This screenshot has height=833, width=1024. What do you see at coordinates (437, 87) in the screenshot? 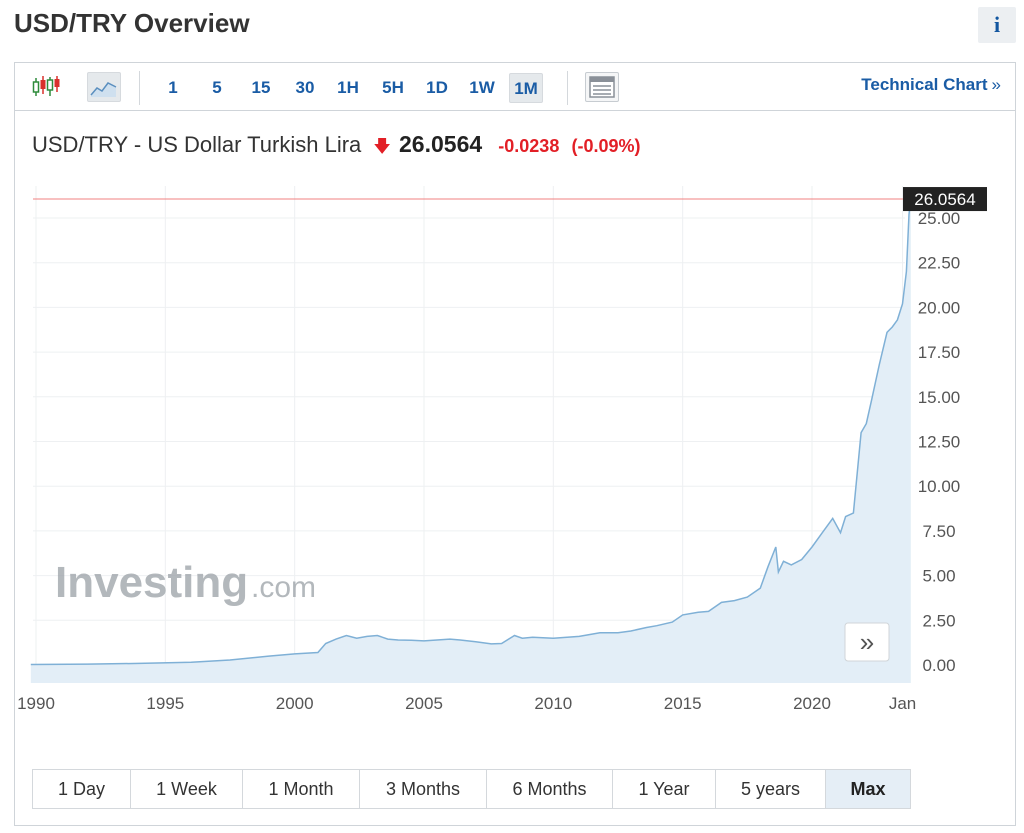
I see `interval-1d: 1D` at bounding box center [437, 87].